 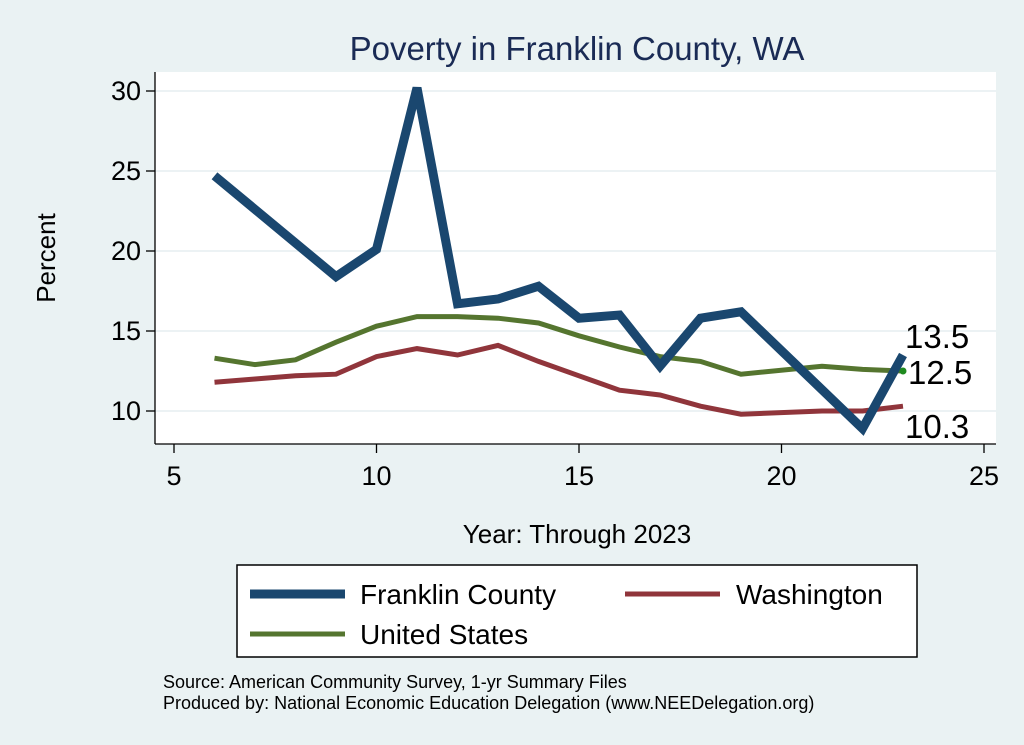 I want to click on series-line-united-states, so click(x=559, y=345).